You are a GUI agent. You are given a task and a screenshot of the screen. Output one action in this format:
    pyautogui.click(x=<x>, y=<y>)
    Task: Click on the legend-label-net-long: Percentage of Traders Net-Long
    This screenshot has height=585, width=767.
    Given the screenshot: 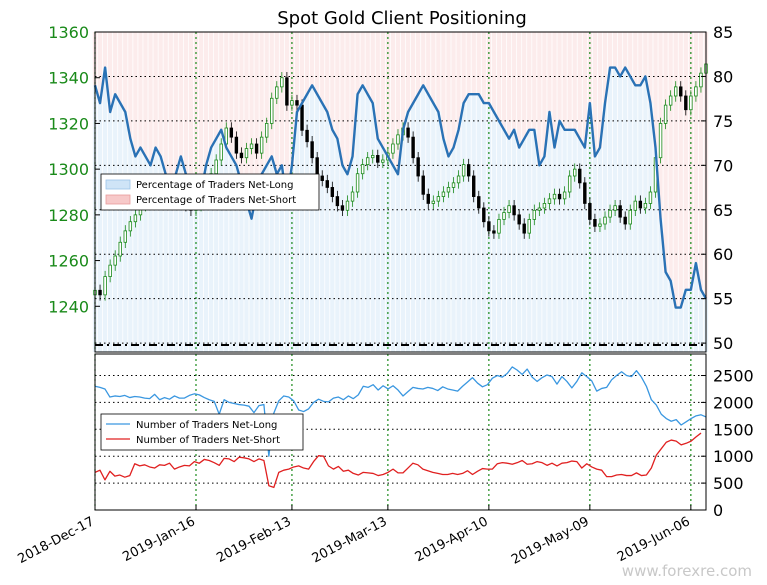 What is the action you would take?
    pyautogui.click(x=215, y=185)
    